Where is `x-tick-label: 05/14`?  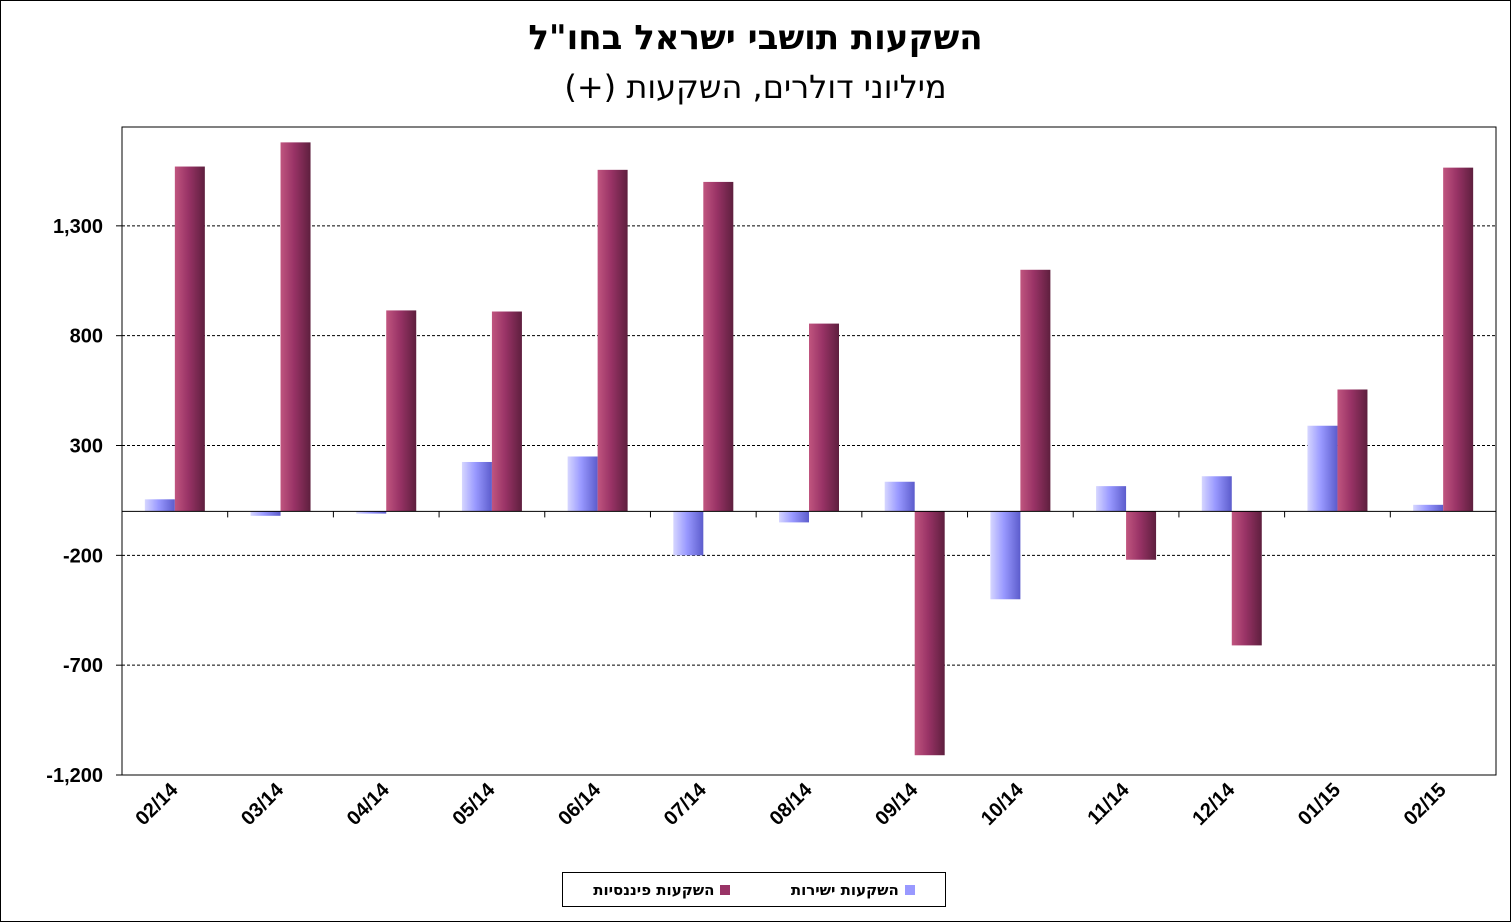 x-tick-label: 05/14 is located at coordinates (475, 804).